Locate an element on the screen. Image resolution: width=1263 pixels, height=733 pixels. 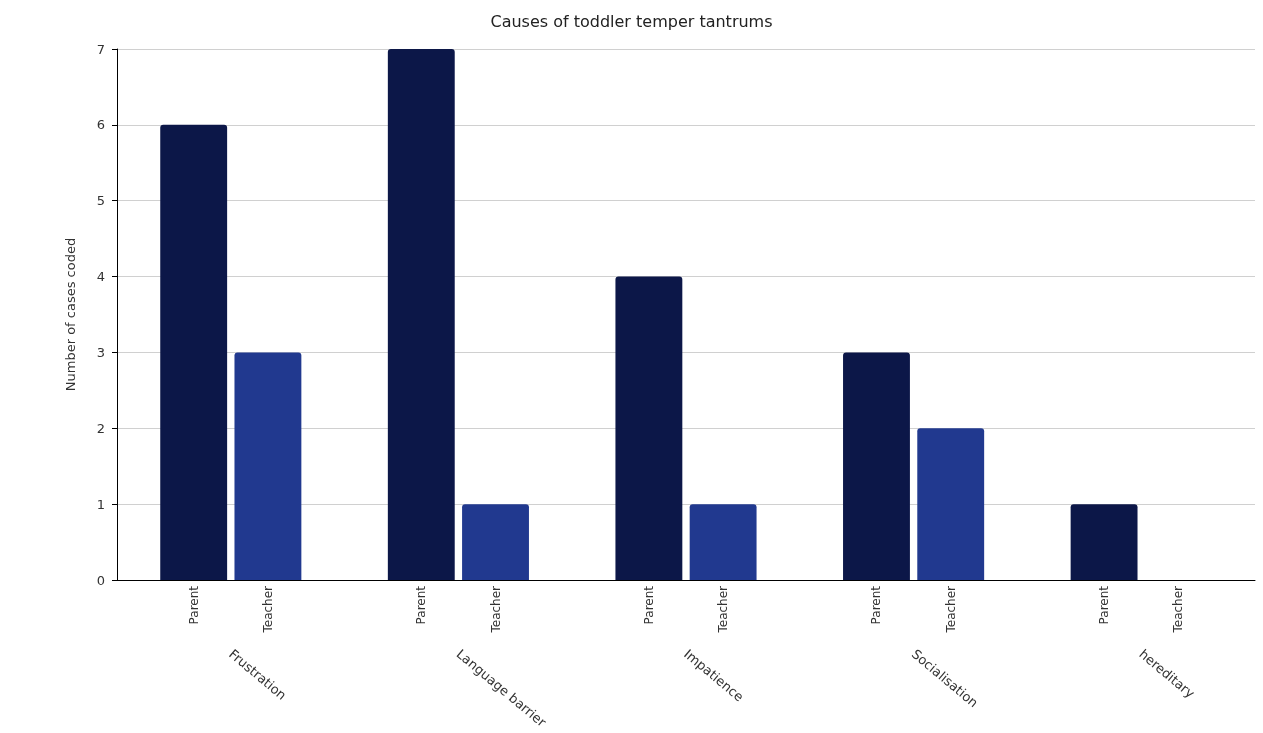
chart-title: Causes of toddler temper tantrums is located at coordinates (631, 21).